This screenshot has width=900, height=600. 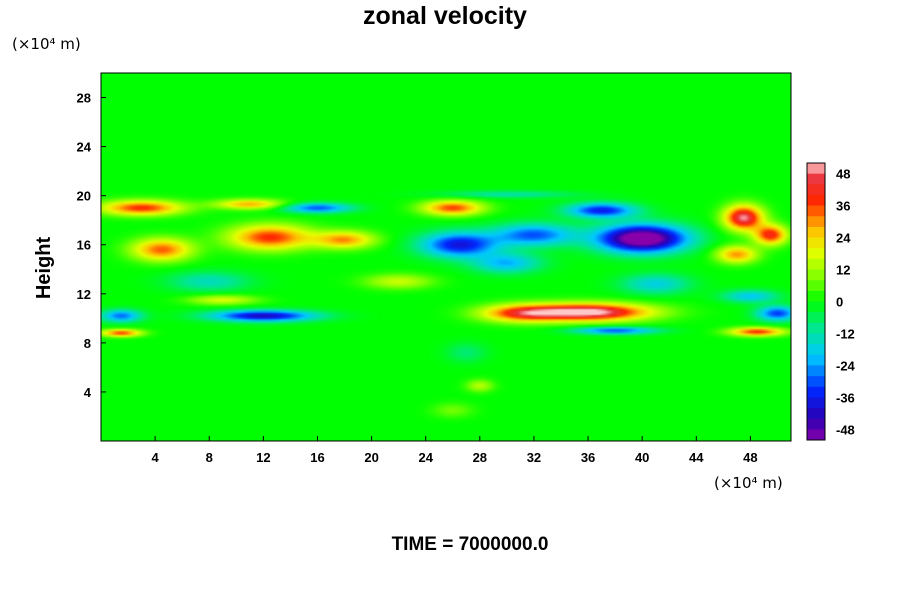 I want to click on y-tick-label-3: 16, so click(x=84, y=245).